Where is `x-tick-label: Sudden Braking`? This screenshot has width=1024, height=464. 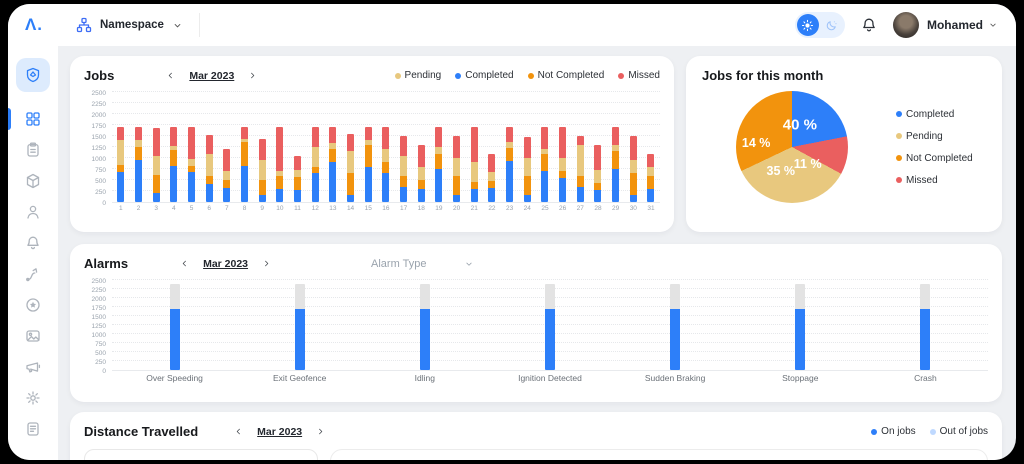 x-tick-label: Sudden Braking is located at coordinates (675, 378).